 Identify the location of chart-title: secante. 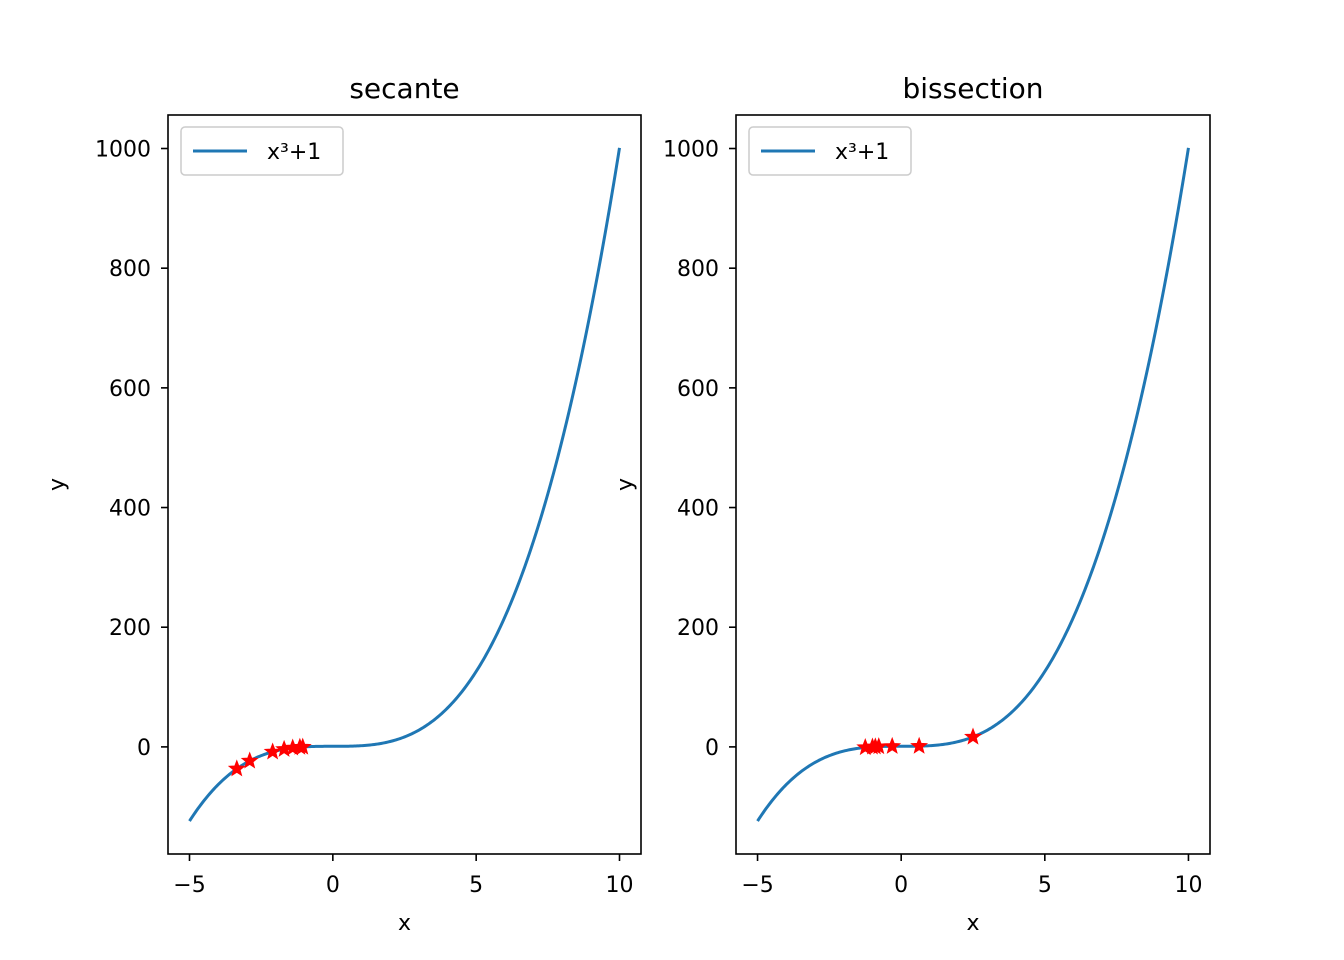
(404, 88).